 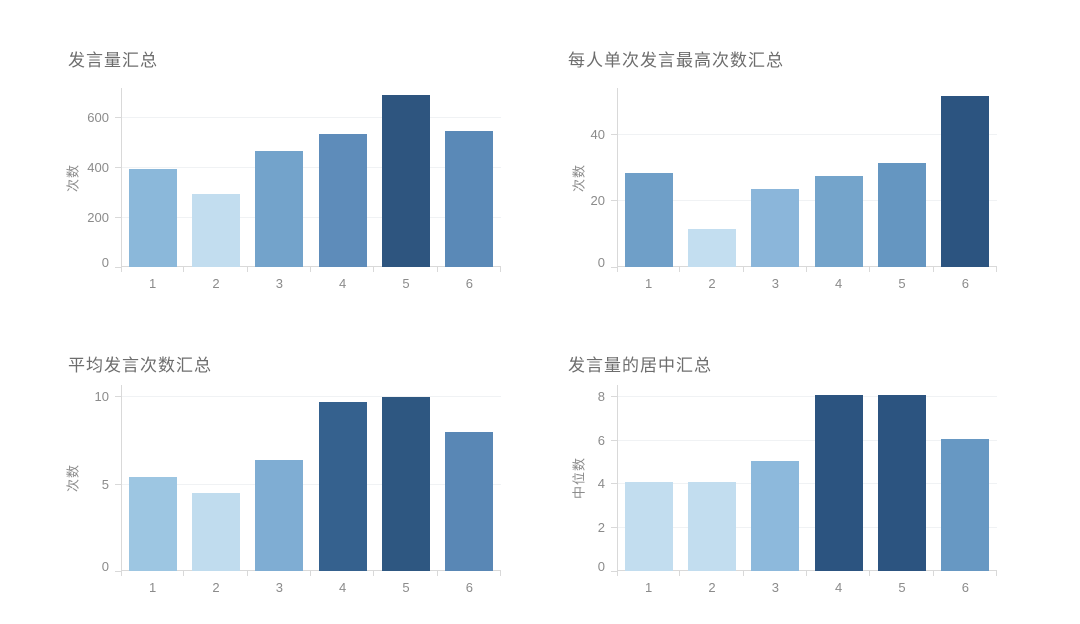 I want to click on y-tick-label: 2, so click(x=601, y=528).